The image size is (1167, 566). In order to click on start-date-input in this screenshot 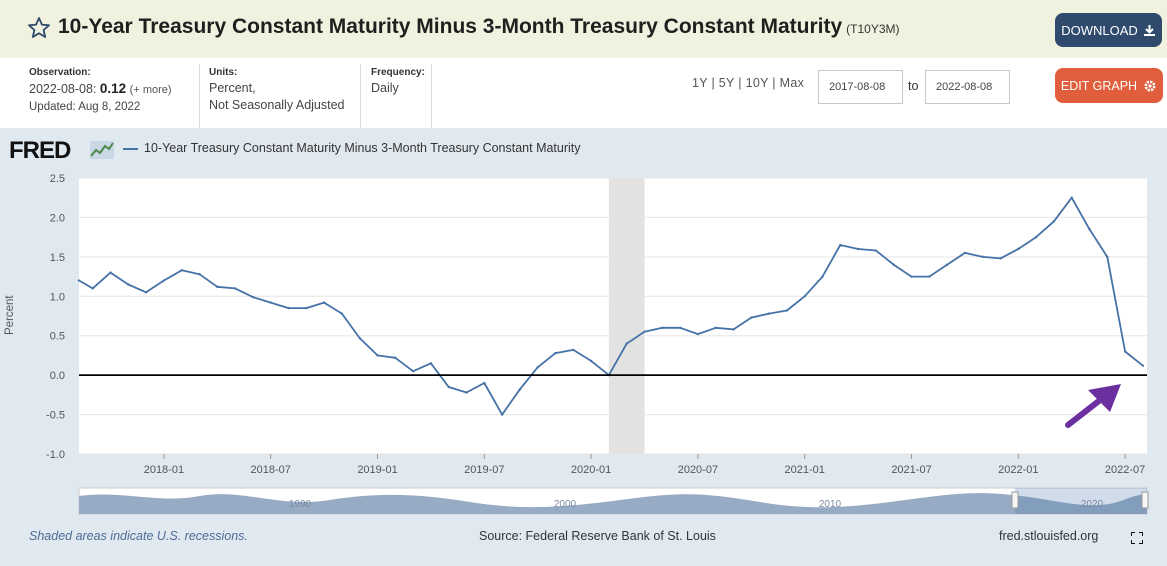, I will do `click(860, 87)`.